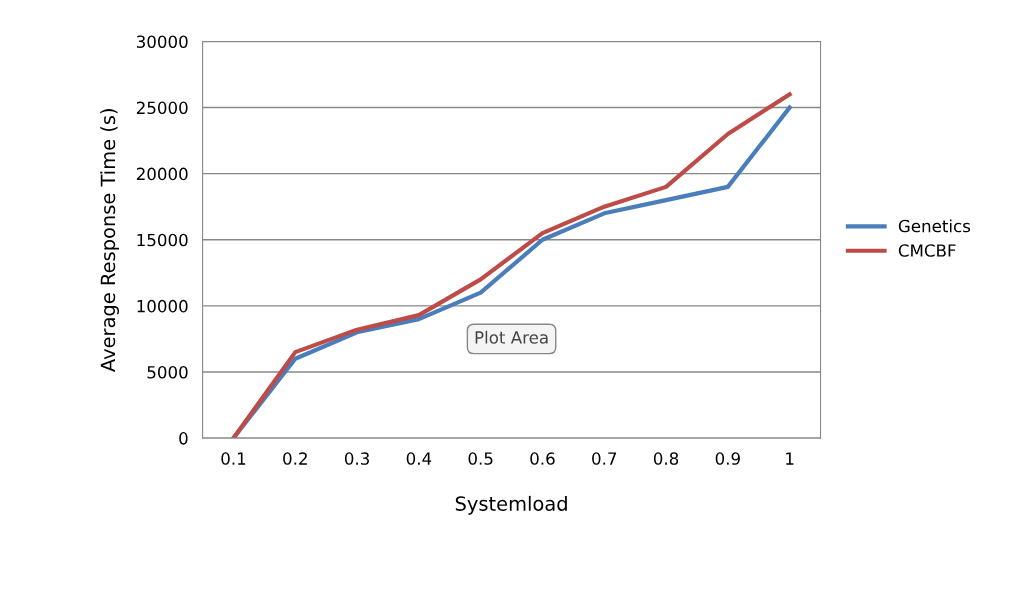 The width and height of the screenshot is (1013, 592). I want to click on x-tick-label: 0.5, so click(480, 458).